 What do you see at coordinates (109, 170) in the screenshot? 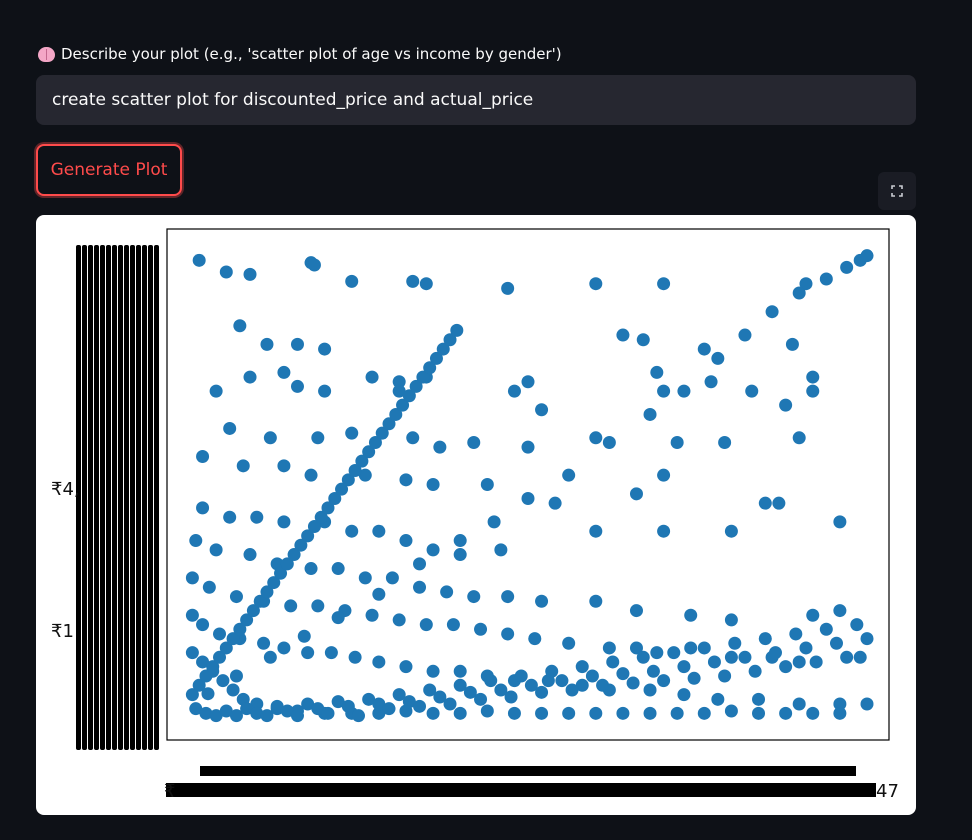
I see `generate-plot-button: Generate Plot` at bounding box center [109, 170].